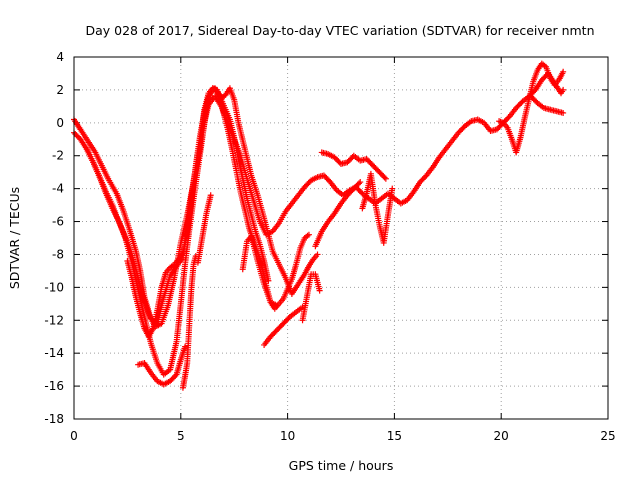 This screenshot has width=640, height=480. I want to click on x-tick-label: 15, so click(394, 436).